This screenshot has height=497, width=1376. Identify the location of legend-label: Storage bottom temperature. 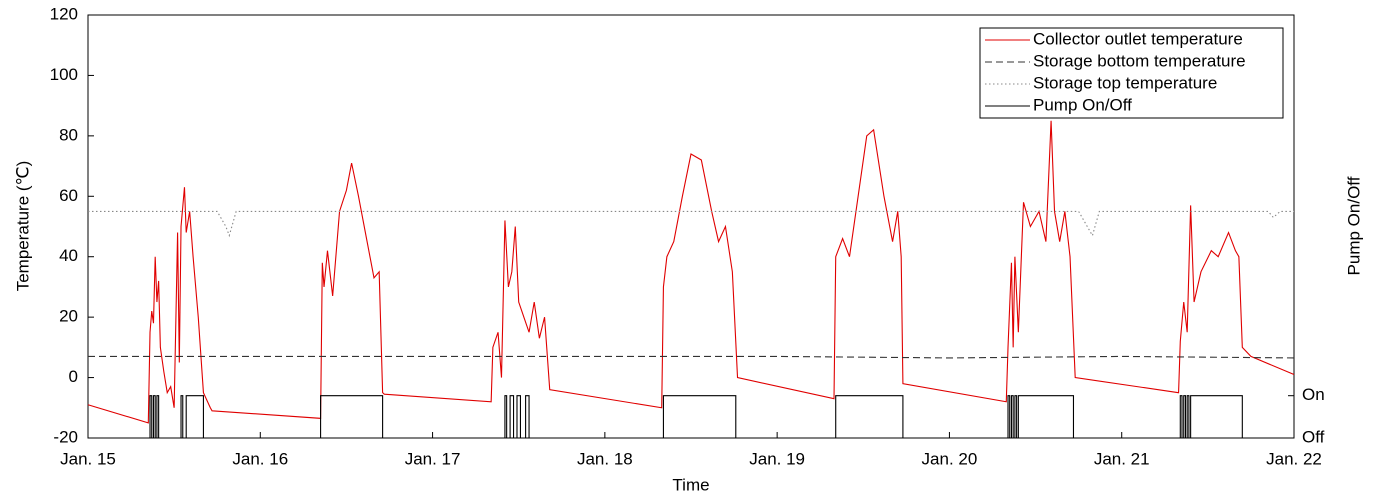
(1139, 60).